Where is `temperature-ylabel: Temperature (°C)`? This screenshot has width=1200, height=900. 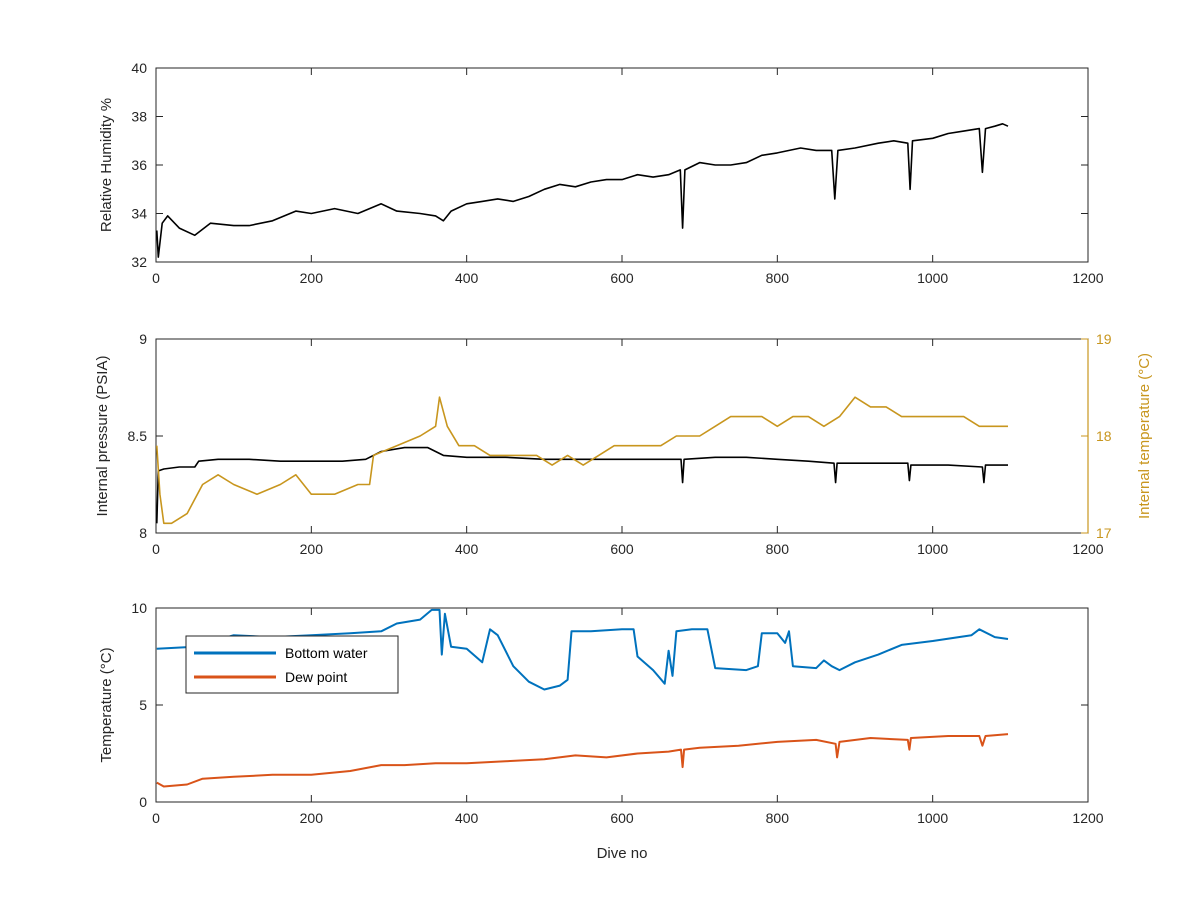 temperature-ylabel: Temperature (°C) is located at coordinates (106, 704).